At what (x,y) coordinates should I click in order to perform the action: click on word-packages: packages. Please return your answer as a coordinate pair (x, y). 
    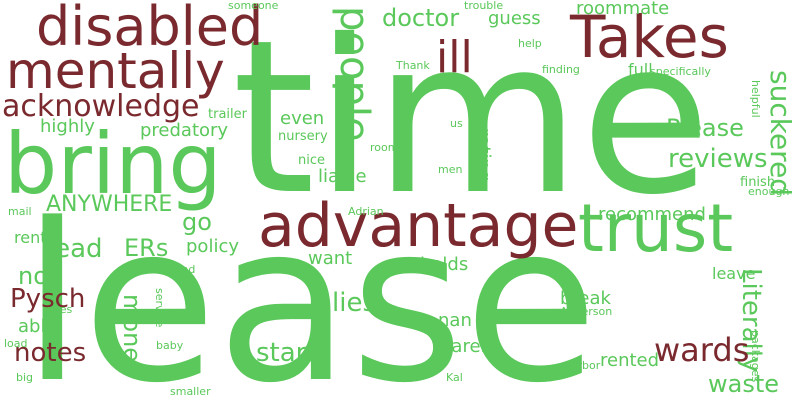
    Looking at the image, I should click on (755, 356).